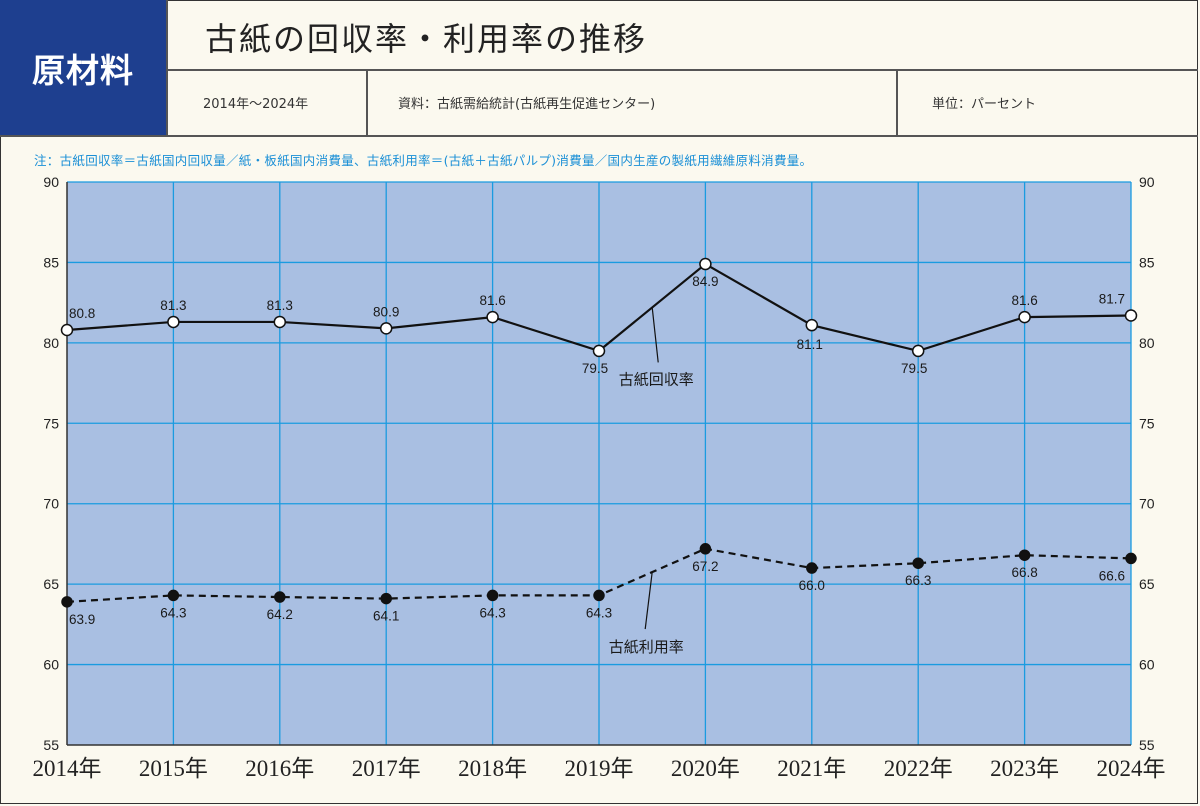 The height and width of the screenshot is (806, 1200). Describe the element at coordinates (67, 768) in the screenshot. I see `x-tick-label: 2014年` at that location.